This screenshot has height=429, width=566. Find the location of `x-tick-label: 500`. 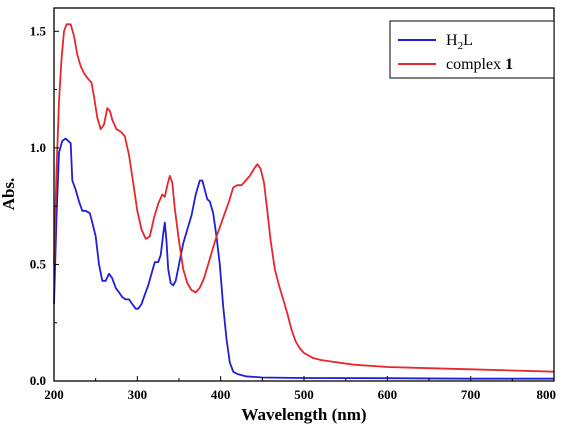

x-tick-label: 500 is located at coordinates (304, 394).